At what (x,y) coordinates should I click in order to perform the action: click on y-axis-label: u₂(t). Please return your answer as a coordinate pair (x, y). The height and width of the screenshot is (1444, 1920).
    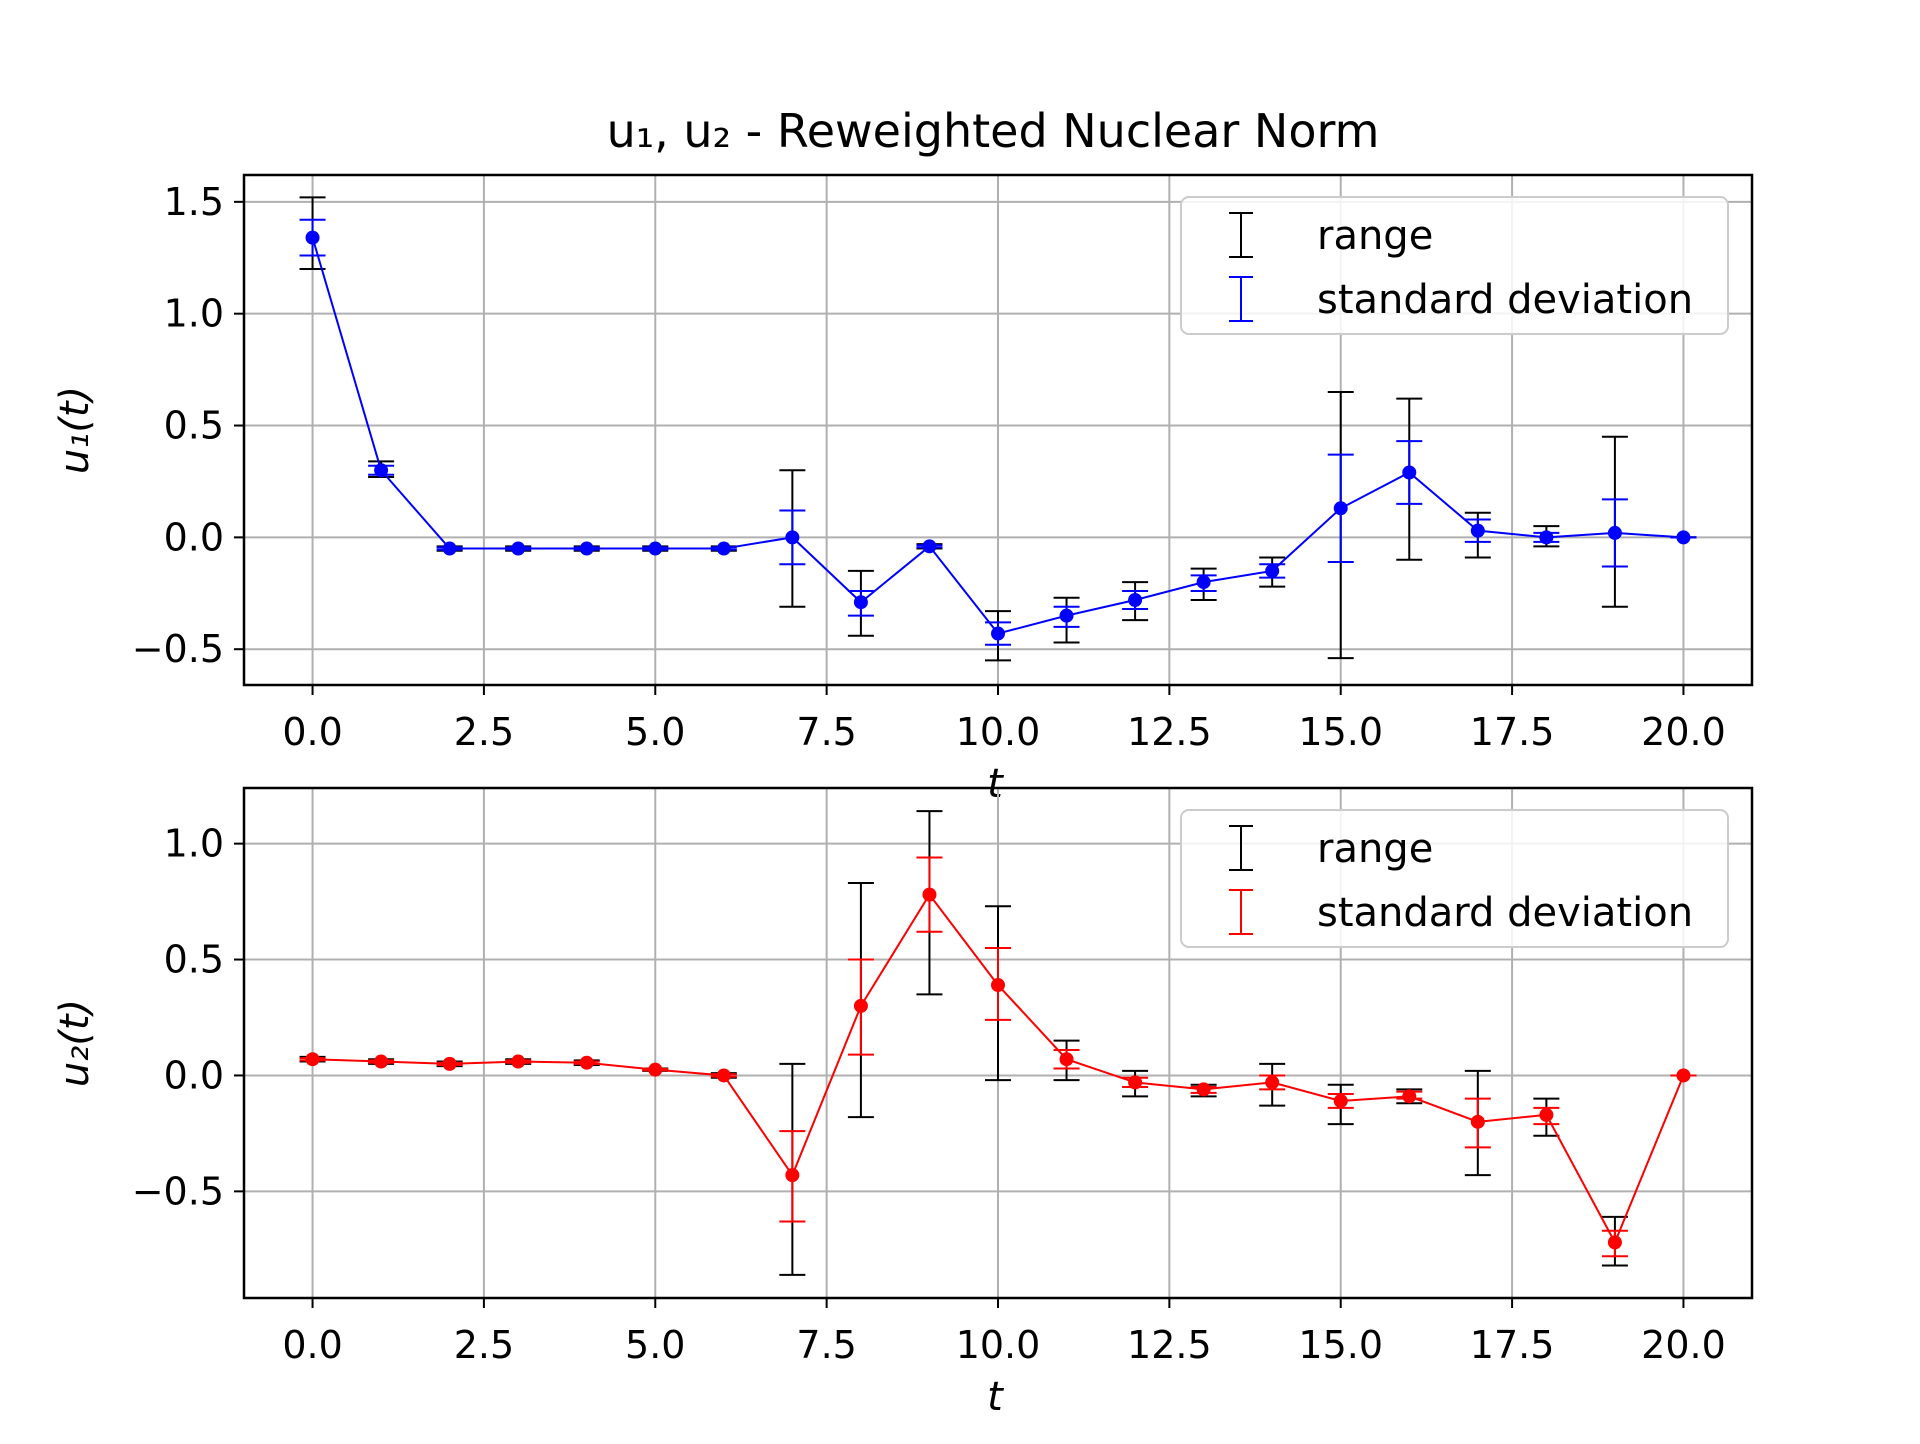
    Looking at the image, I should click on (75, 1043).